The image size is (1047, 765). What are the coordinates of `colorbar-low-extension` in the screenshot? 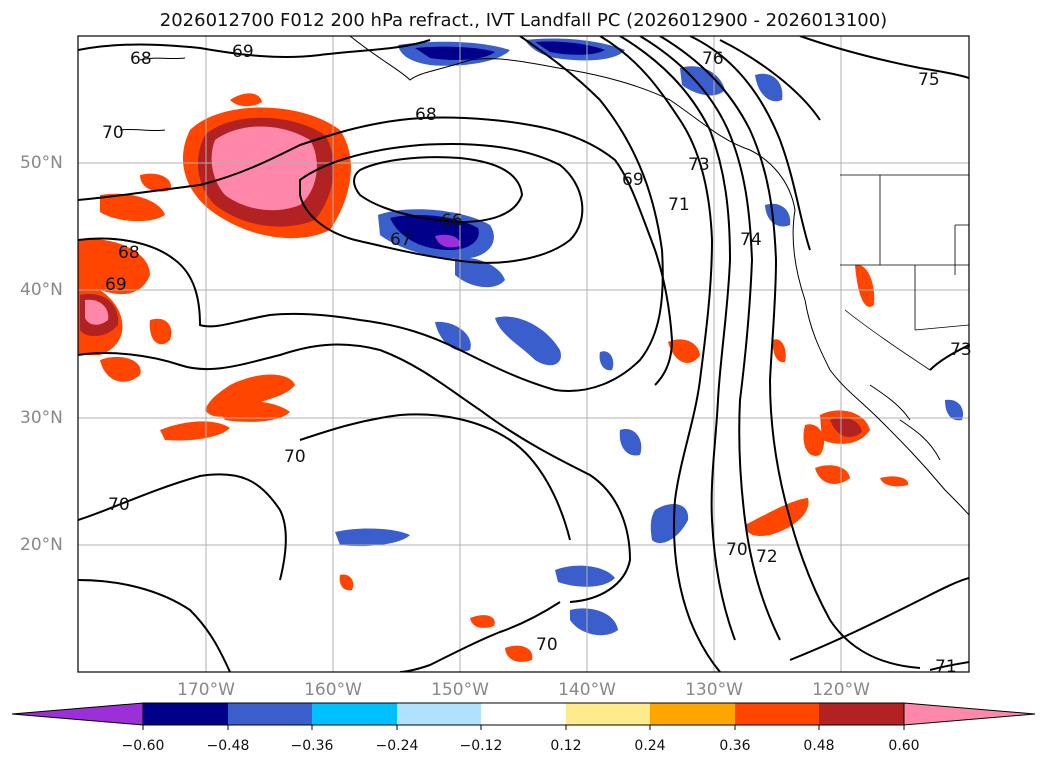 It's located at (77, 714).